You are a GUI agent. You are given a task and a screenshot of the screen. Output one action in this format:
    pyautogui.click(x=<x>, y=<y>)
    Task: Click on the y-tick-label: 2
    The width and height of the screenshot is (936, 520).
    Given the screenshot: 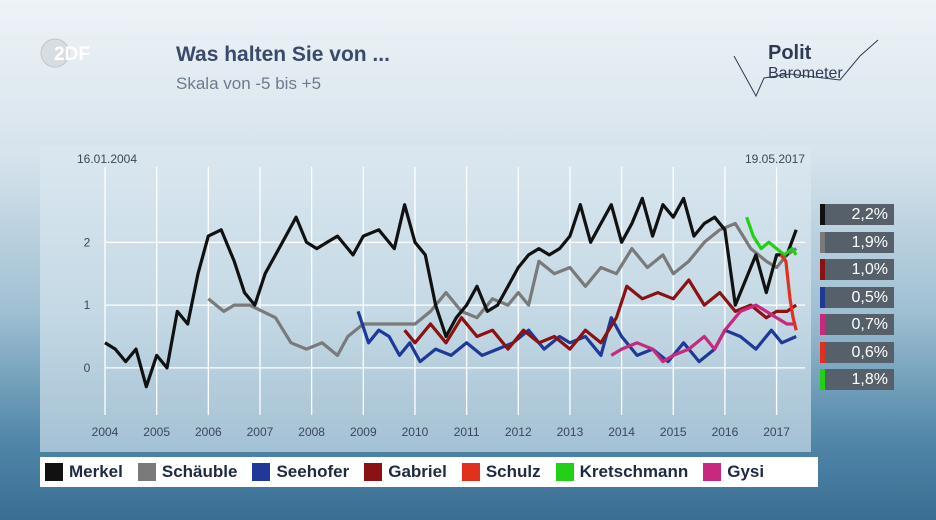 What is the action you would take?
    pyautogui.click(x=87, y=242)
    